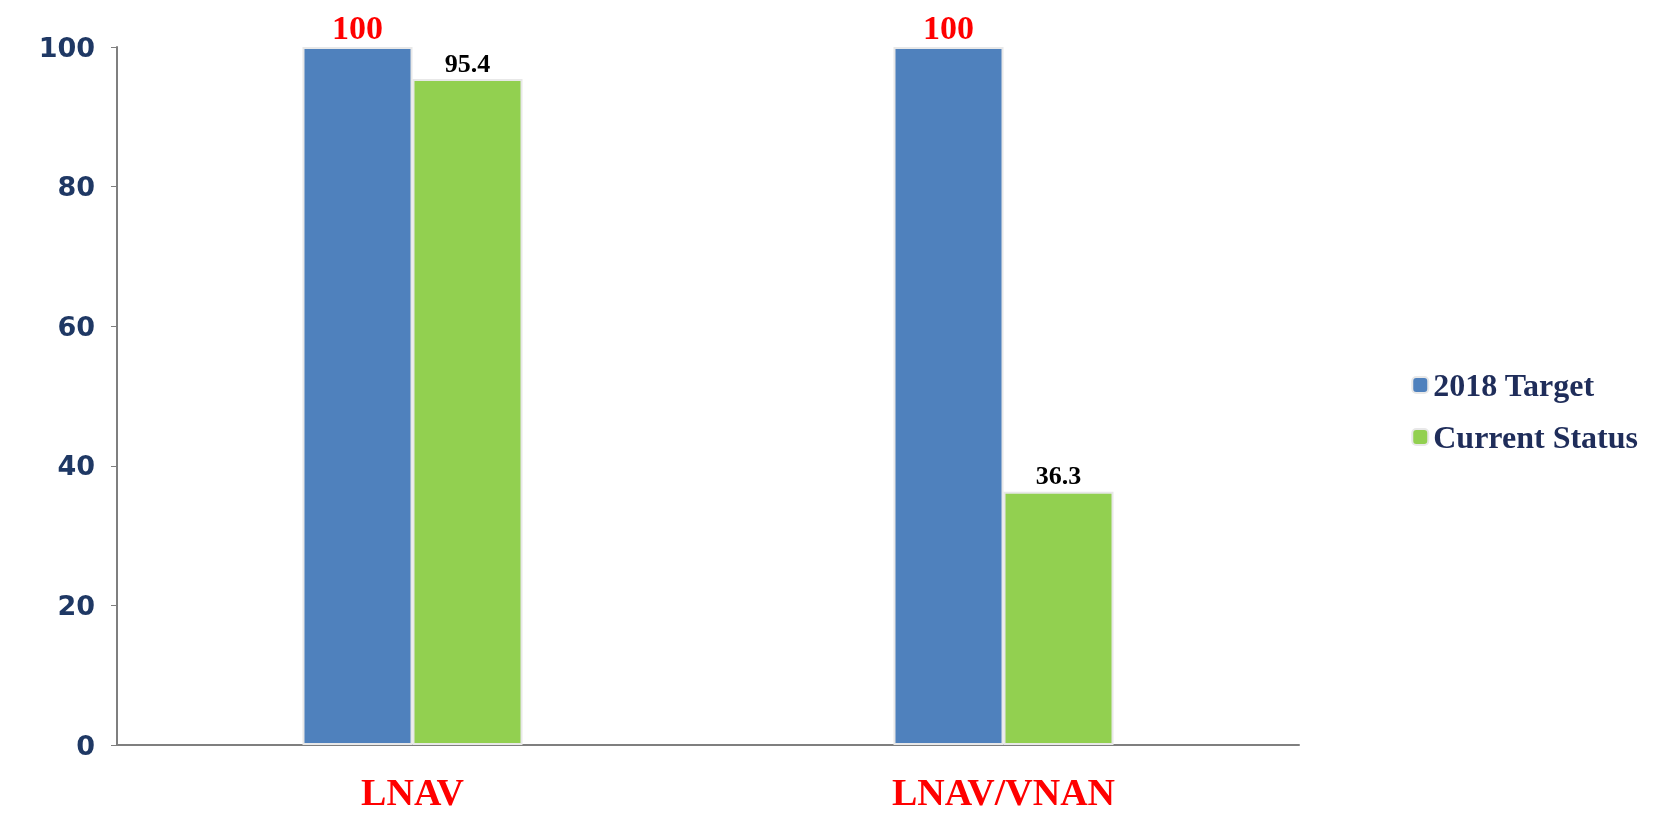  I want to click on data-label: 36.3, so click(1058, 476).